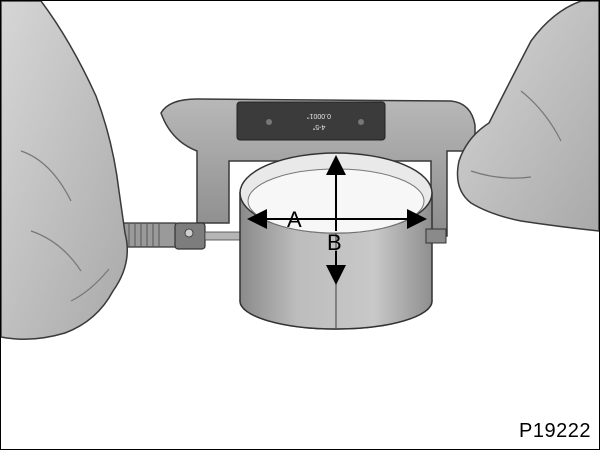 The width and height of the screenshot is (600, 450). Describe the element at coordinates (555, 431) in the screenshot. I see `figure-id: P19222` at that location.